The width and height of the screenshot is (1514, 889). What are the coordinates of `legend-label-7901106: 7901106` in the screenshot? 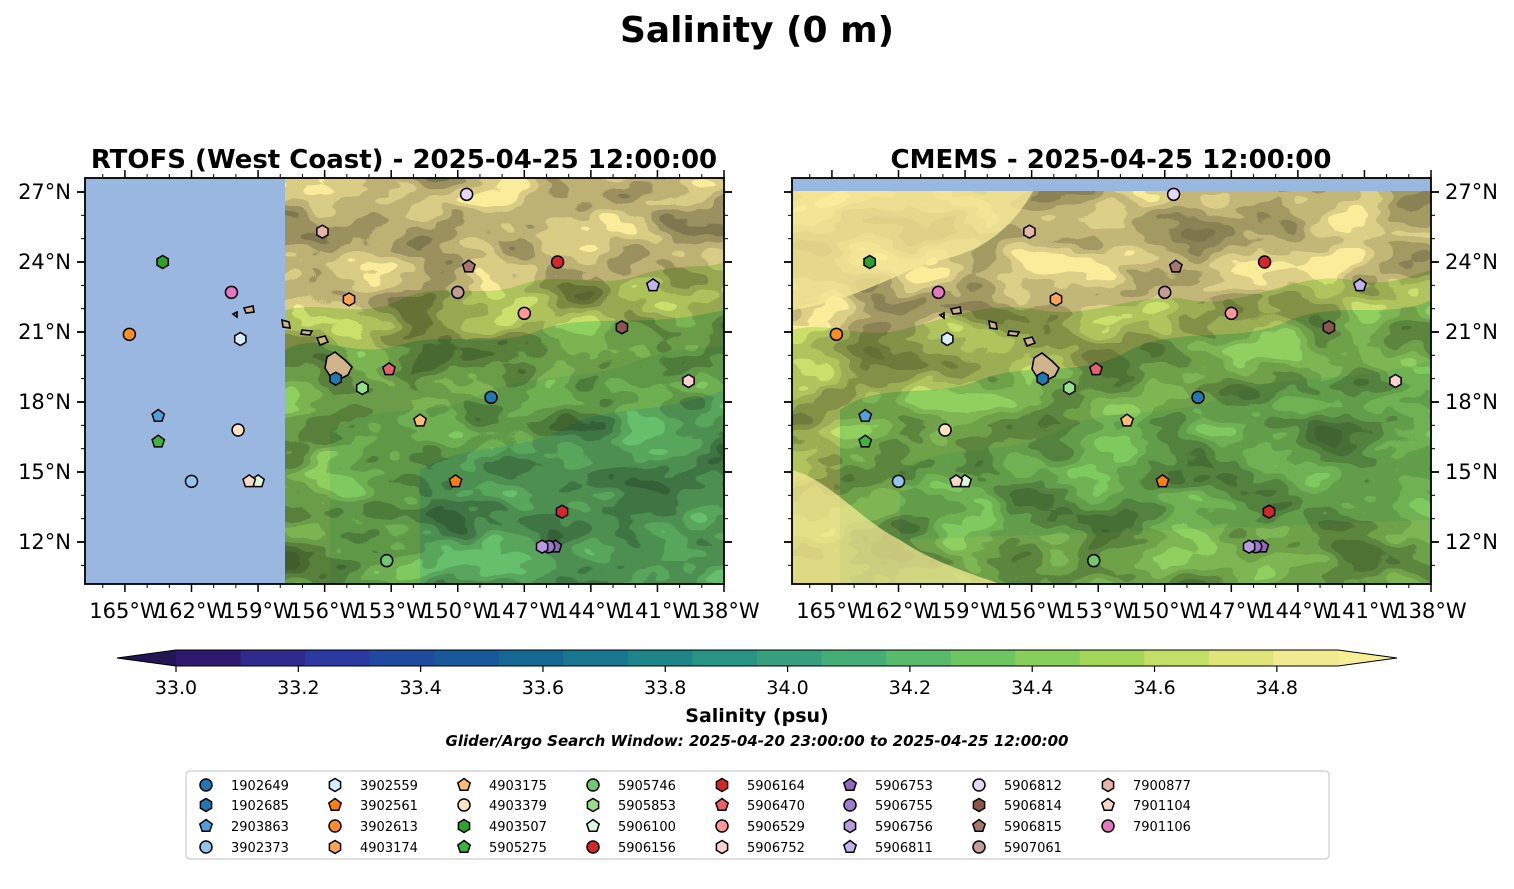 It's located at (1162, 827).